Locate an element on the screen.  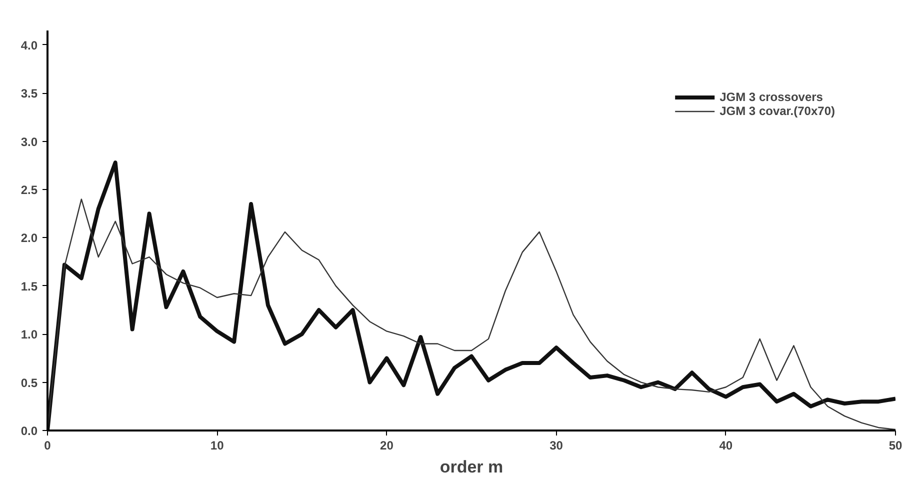
y-tick-label: 1.5 is located at coordinates (29, 286).